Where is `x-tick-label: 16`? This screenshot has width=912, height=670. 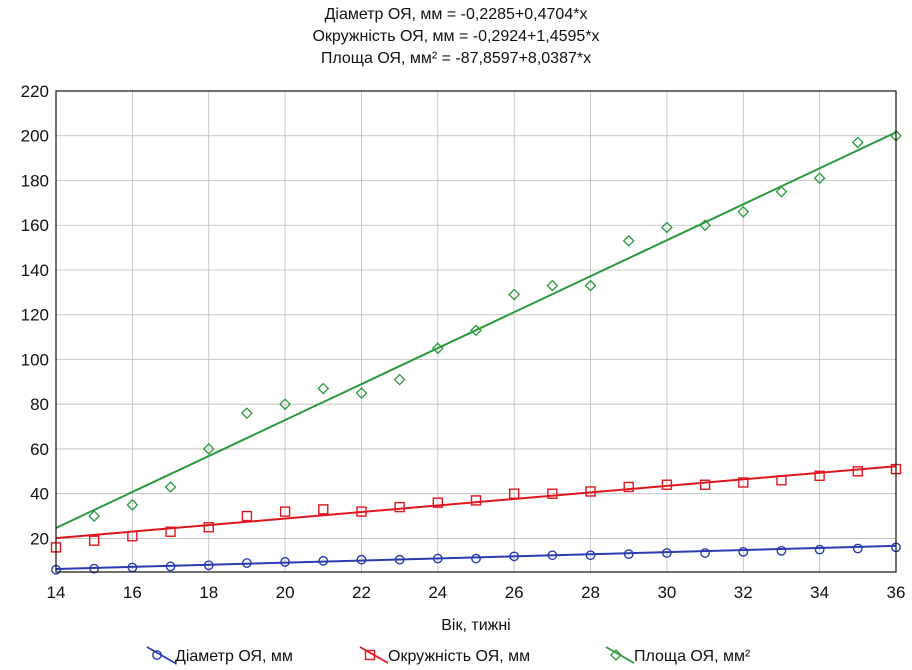 x-tick-label: 16 is located at coordinates (132, 592).